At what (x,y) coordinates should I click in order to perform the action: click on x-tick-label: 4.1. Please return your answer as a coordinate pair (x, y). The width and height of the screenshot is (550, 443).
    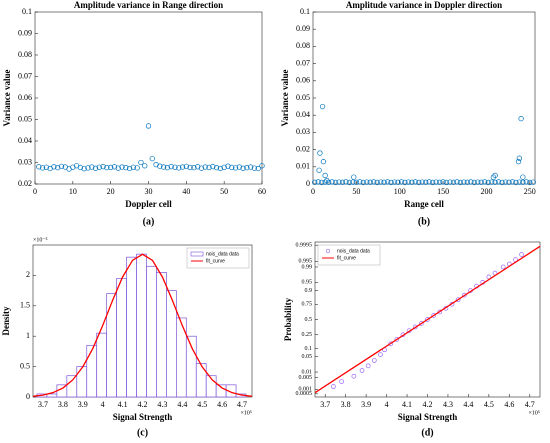
    Looking at the image, I should click on (407, 404).